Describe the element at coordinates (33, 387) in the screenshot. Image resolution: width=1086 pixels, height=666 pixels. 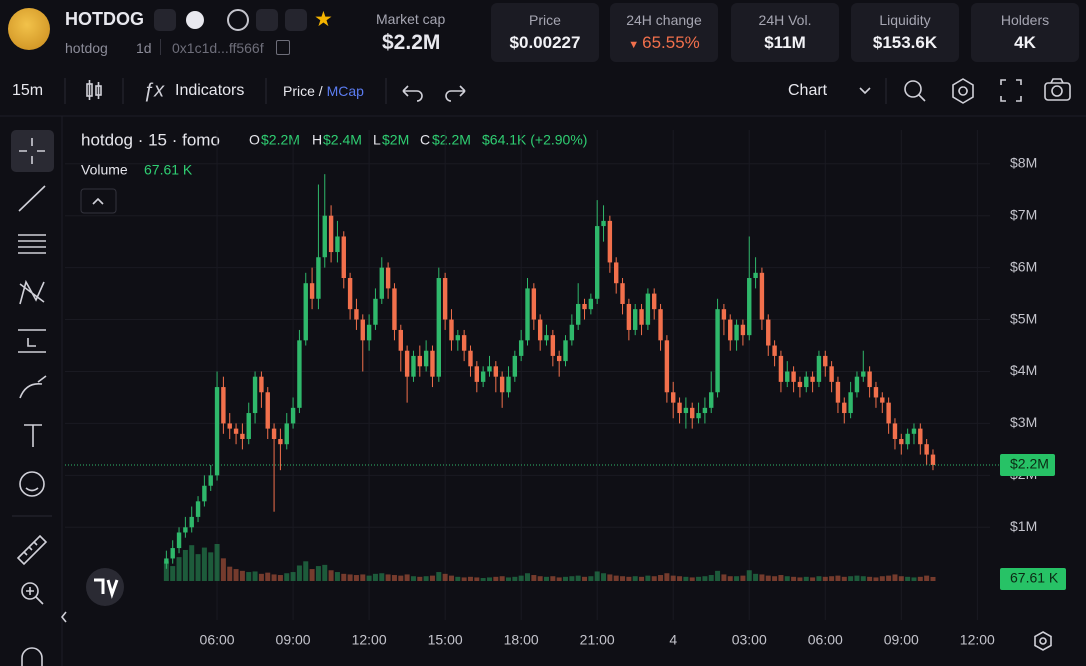
I see `brush-tool` at that location.